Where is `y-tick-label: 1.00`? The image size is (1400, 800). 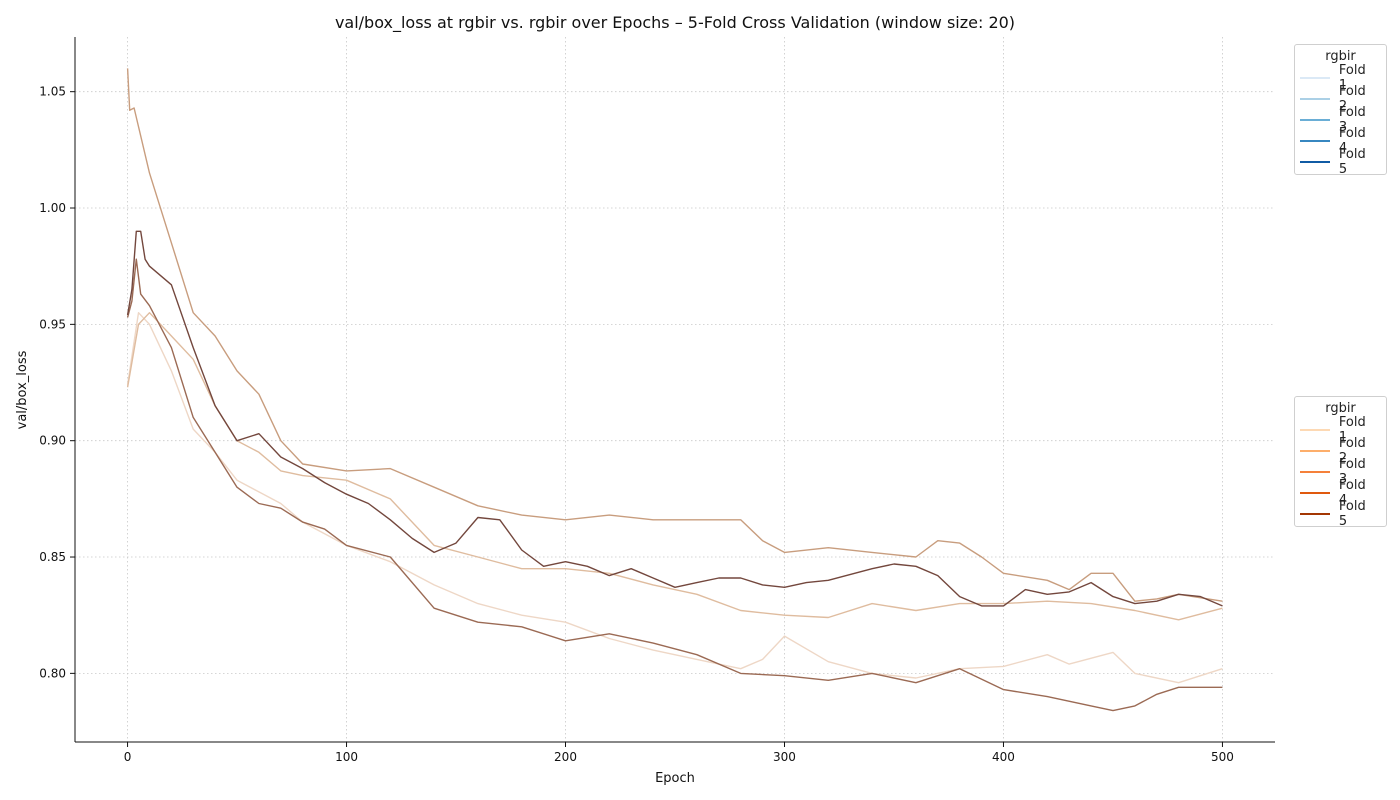 y-tick-label: 1.00 is located at coordinates (52, 208).